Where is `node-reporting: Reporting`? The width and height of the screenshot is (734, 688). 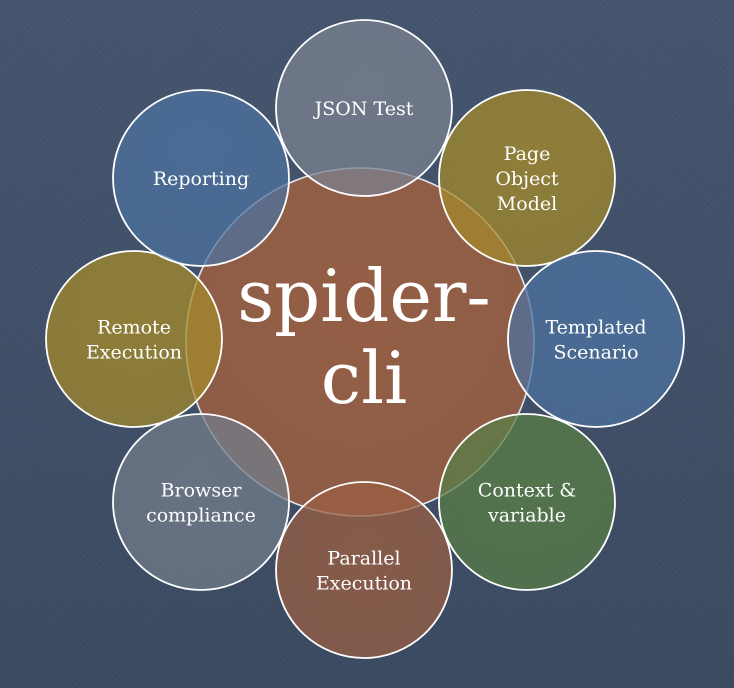
node-reporting: Reporting is located at coordinates (201, 178).